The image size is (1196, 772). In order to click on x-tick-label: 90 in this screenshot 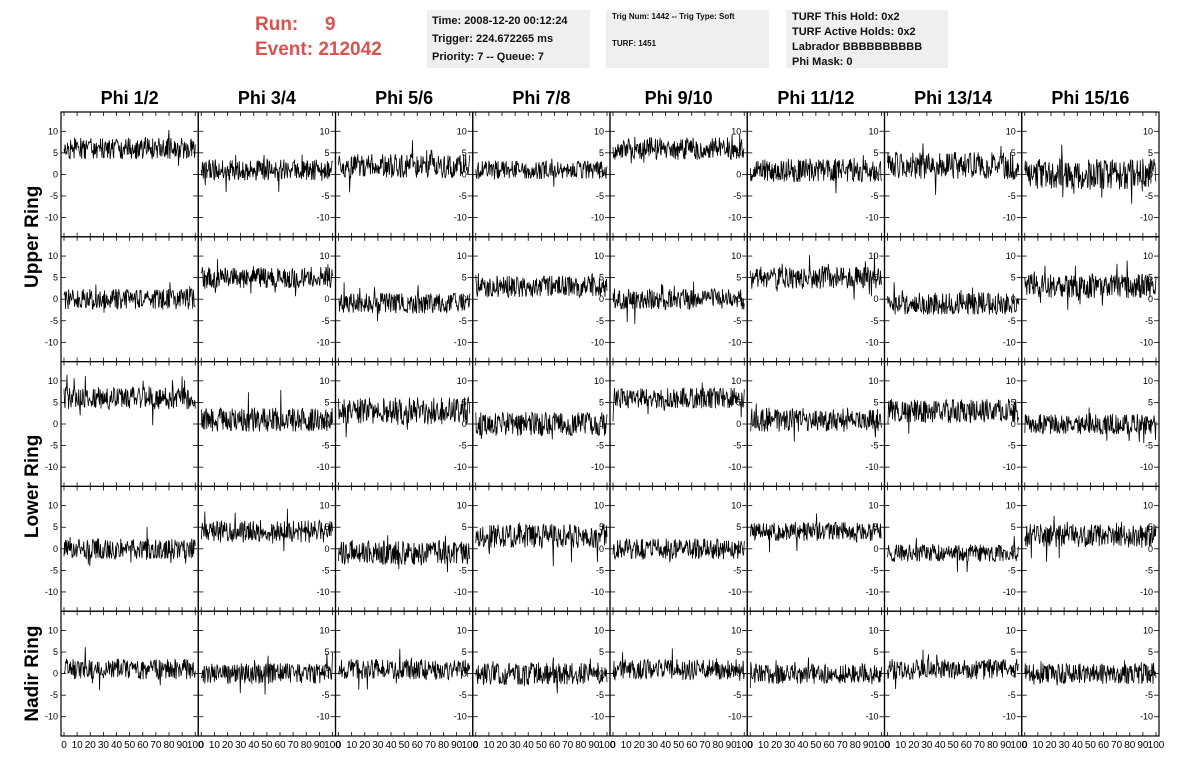, I will do `click(594, 745)`.